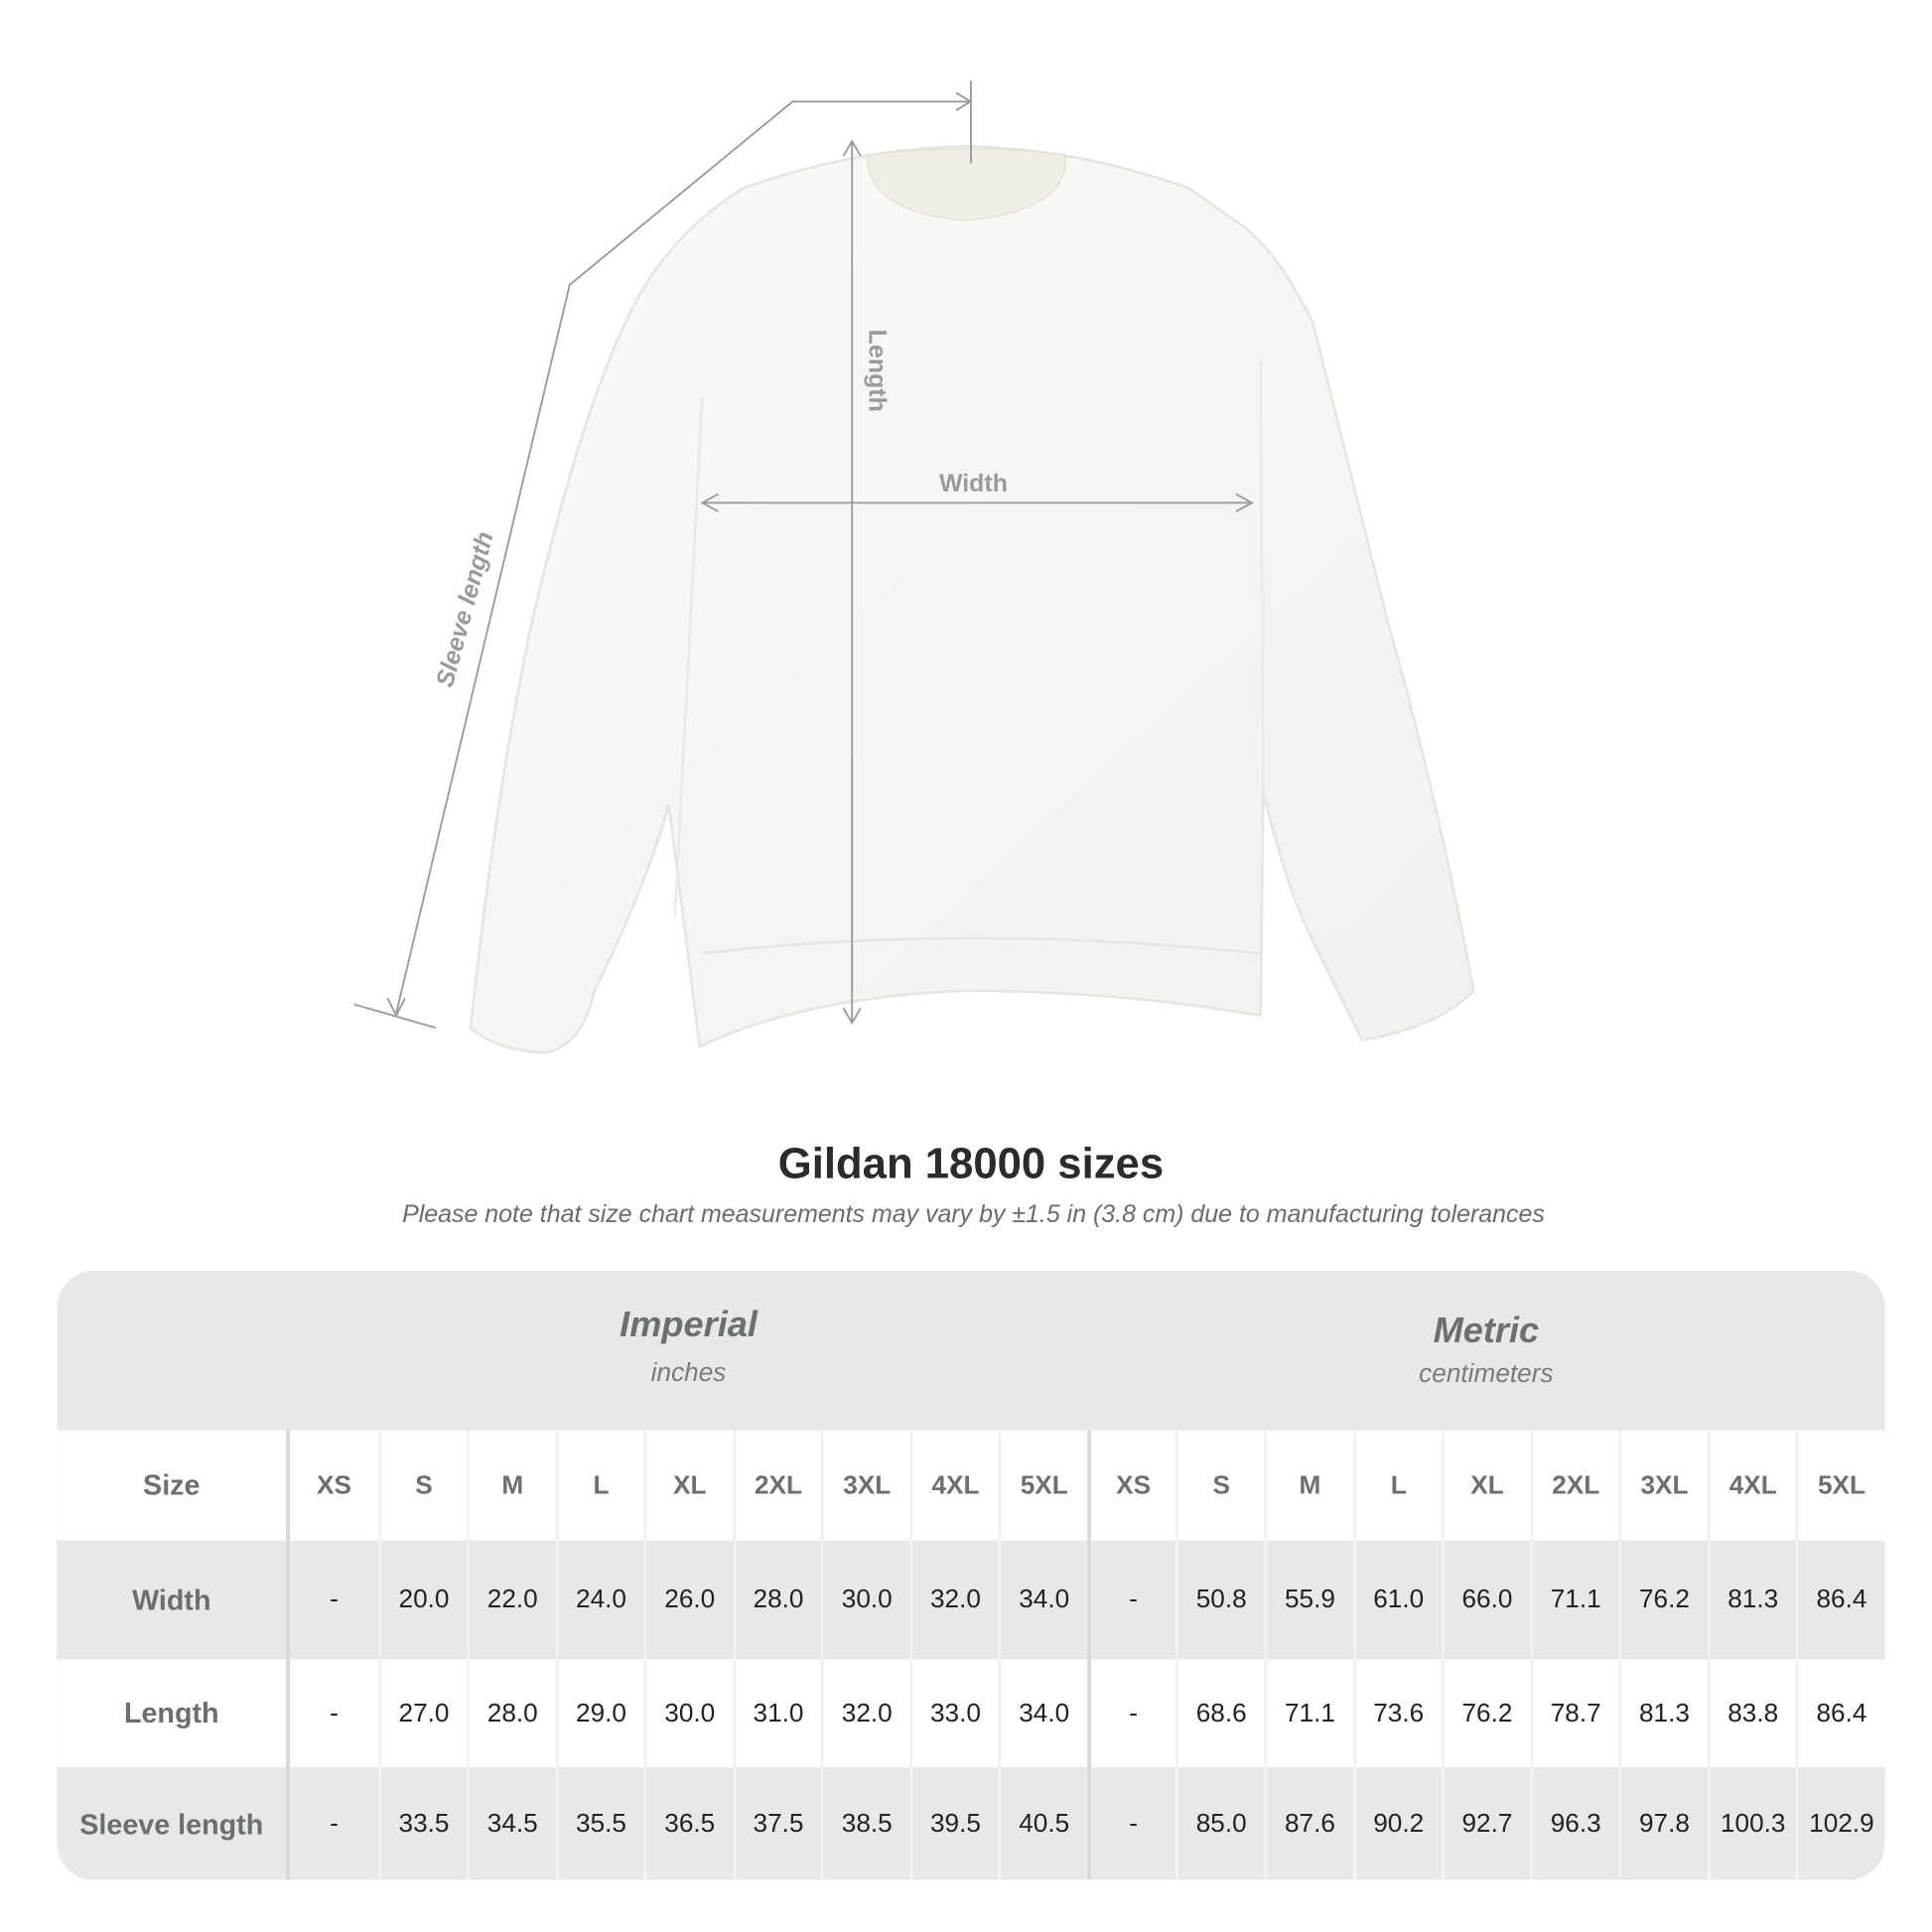 This screenshot has height=1932, width=1932. What do you see at coordinates (688, 1823) in the screenshot?
I see `table-cell: 36.5` at bounding box center [688, 1823].